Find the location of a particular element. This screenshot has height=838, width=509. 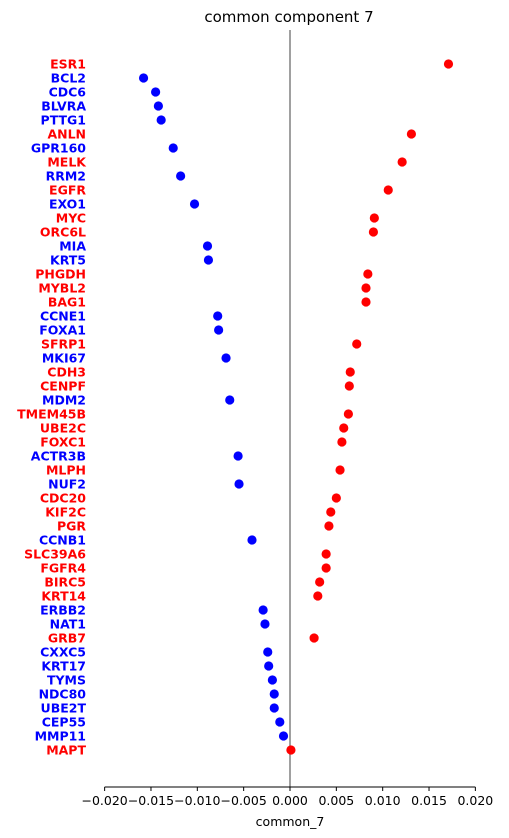

gene-label: KIF2C is located at coordinates (65, 512).